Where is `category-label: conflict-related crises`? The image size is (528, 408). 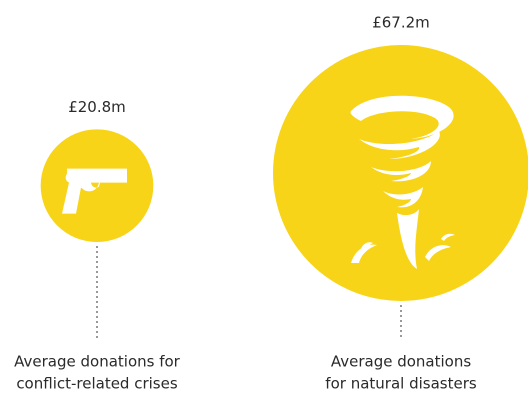
category-label: conflict-related crises is located at coordinates (97, 384).